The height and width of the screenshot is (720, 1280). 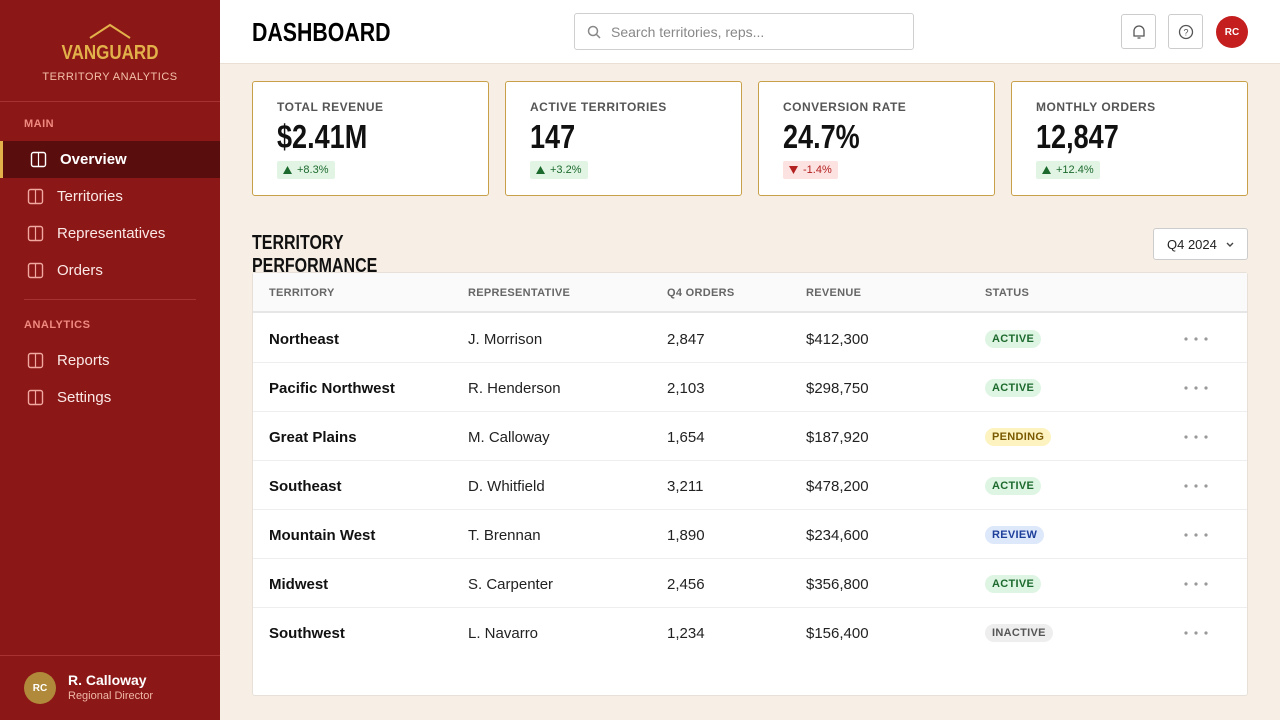 I want to click on table-cell: T. Brennan, so click(x=504, y=535).